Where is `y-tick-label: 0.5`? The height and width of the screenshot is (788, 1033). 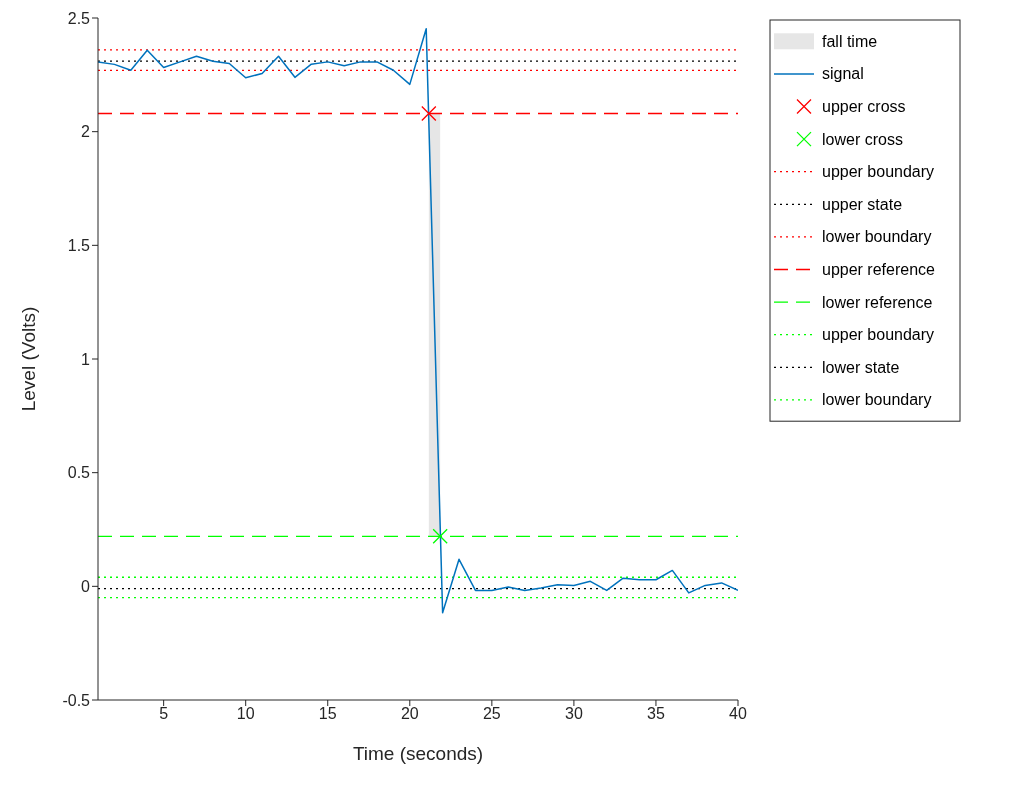 y-tick-label: 0.5 is located at coordinates (79, 473).